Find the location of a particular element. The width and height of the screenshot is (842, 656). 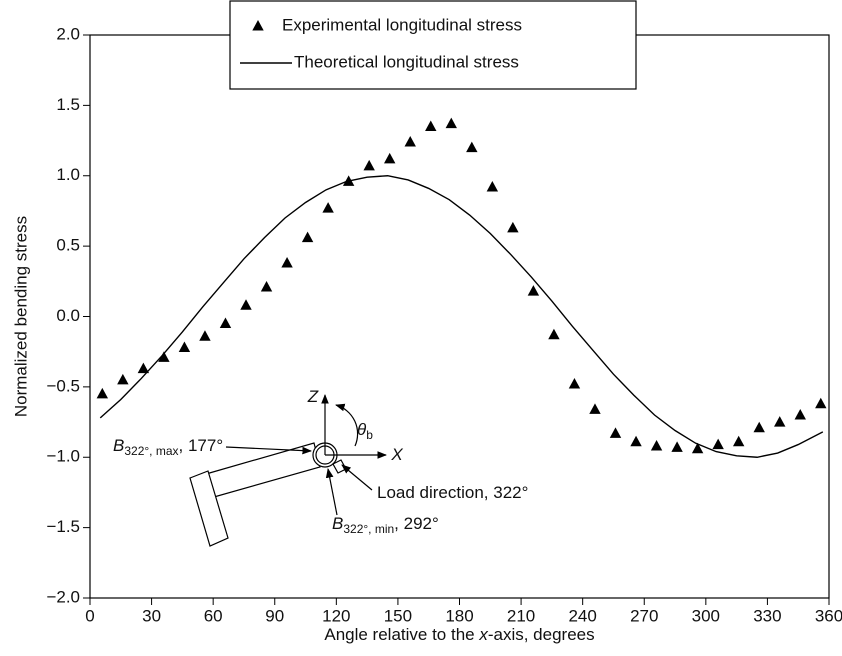

annotation-part: Load direction, 322° is located at coordinates (452, 492).